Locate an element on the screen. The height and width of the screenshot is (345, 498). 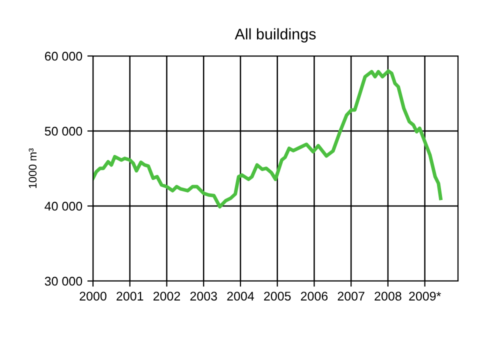
x-tick-label: 2000 is located at coordinates (93, 296).